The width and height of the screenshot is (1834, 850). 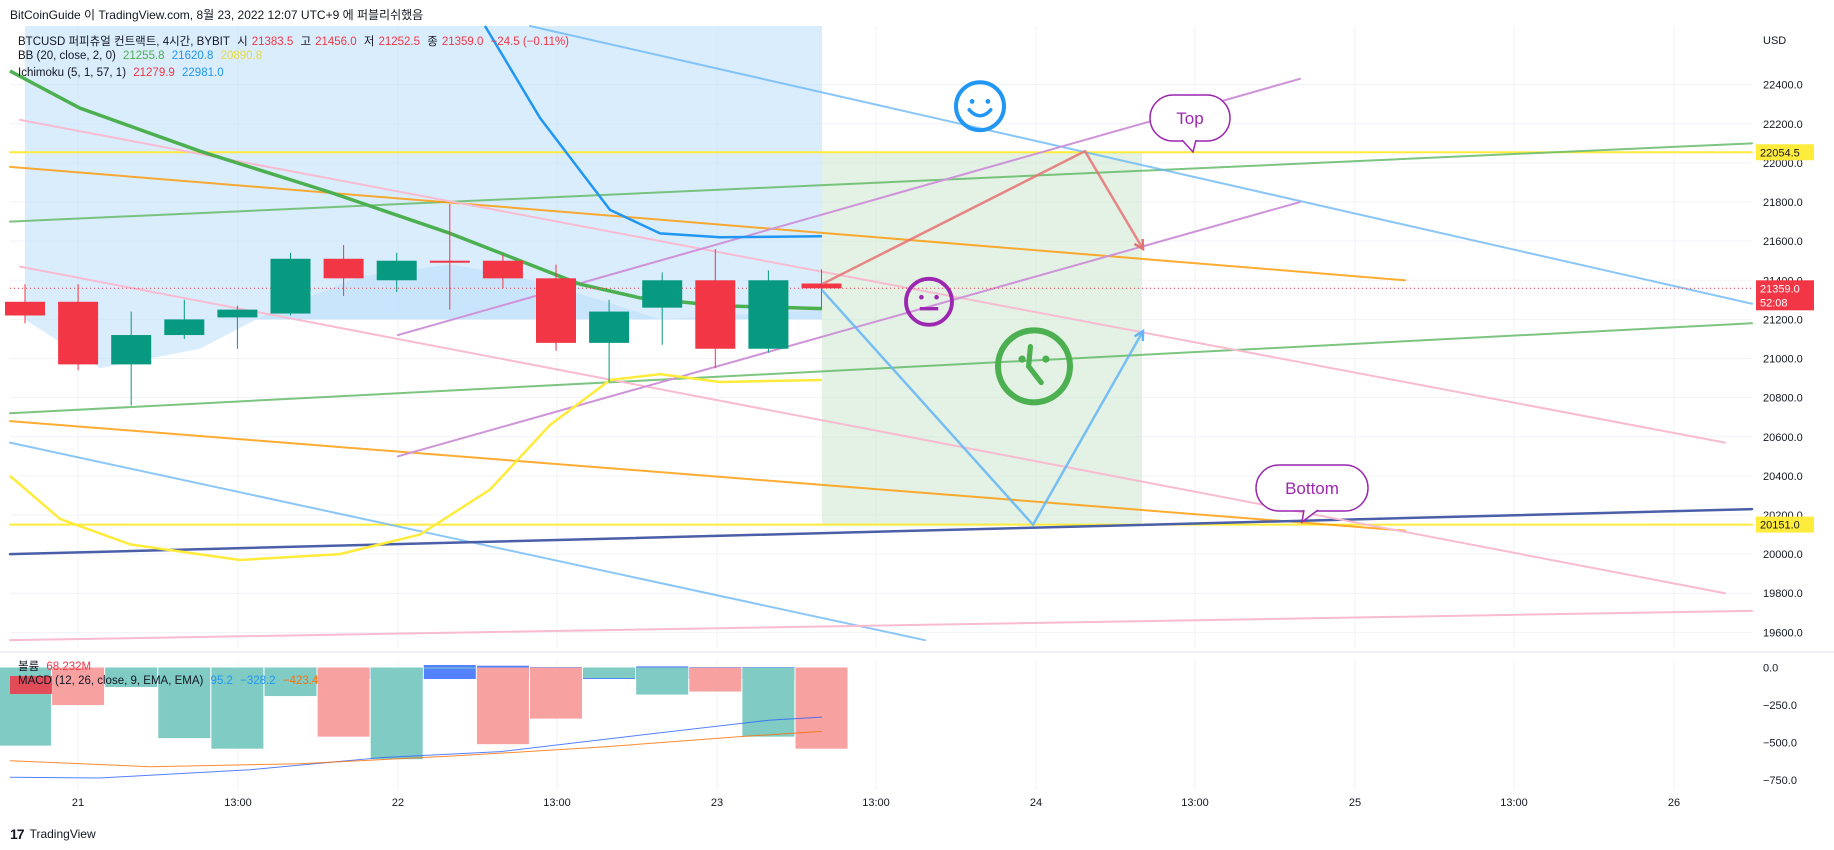 What do you see at coordinates (530, 42) in the screenshot?
I see `change-value: −24.5 (−0.11%)` at bounding box center [530, 42].